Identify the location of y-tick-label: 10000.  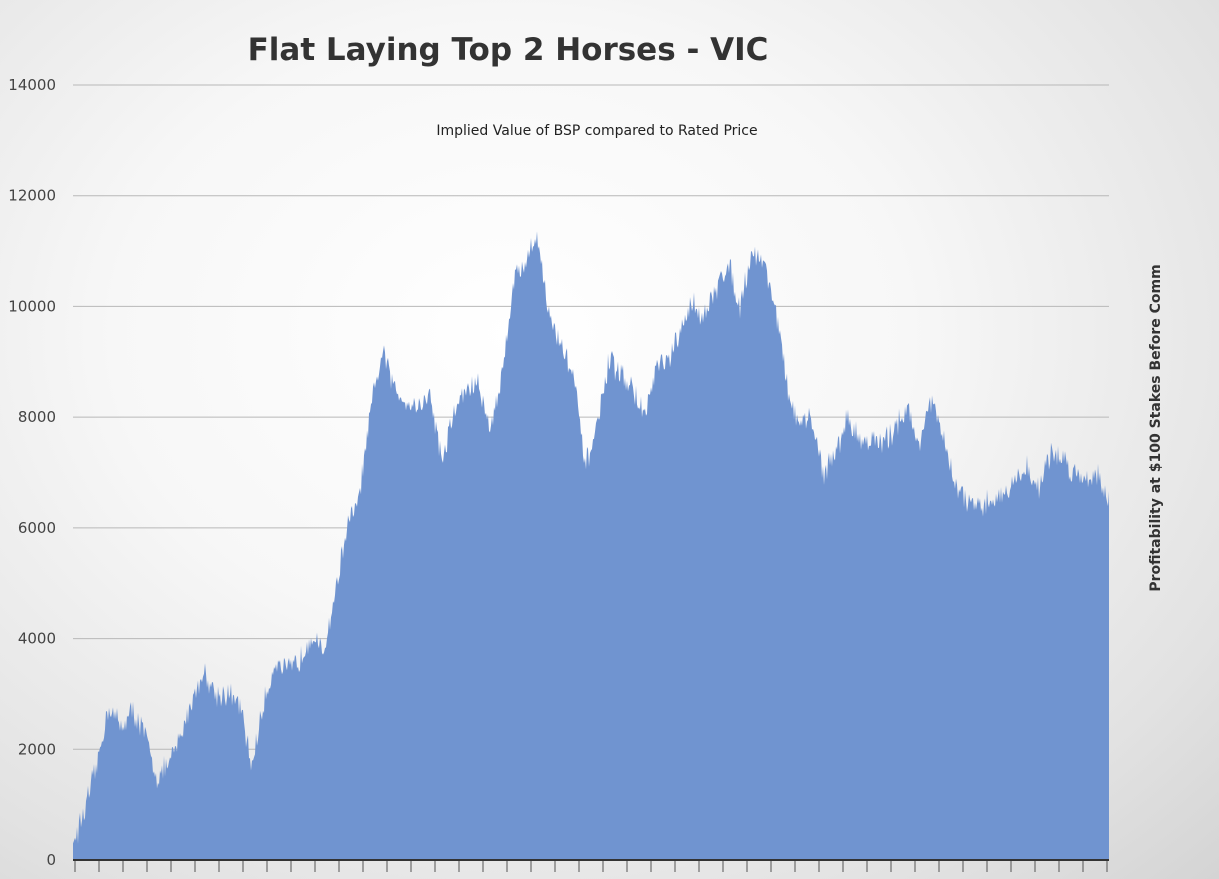
(32, 306).